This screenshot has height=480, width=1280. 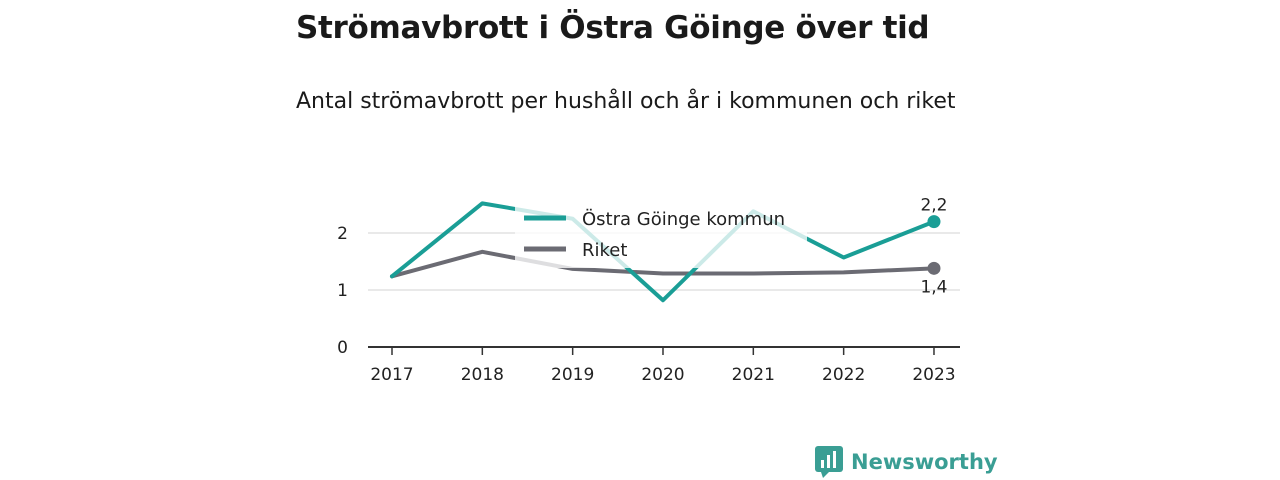 I want to click on chart-title: Strömavbrott i Östra Göinge över tid, so click(x=613, y=28).